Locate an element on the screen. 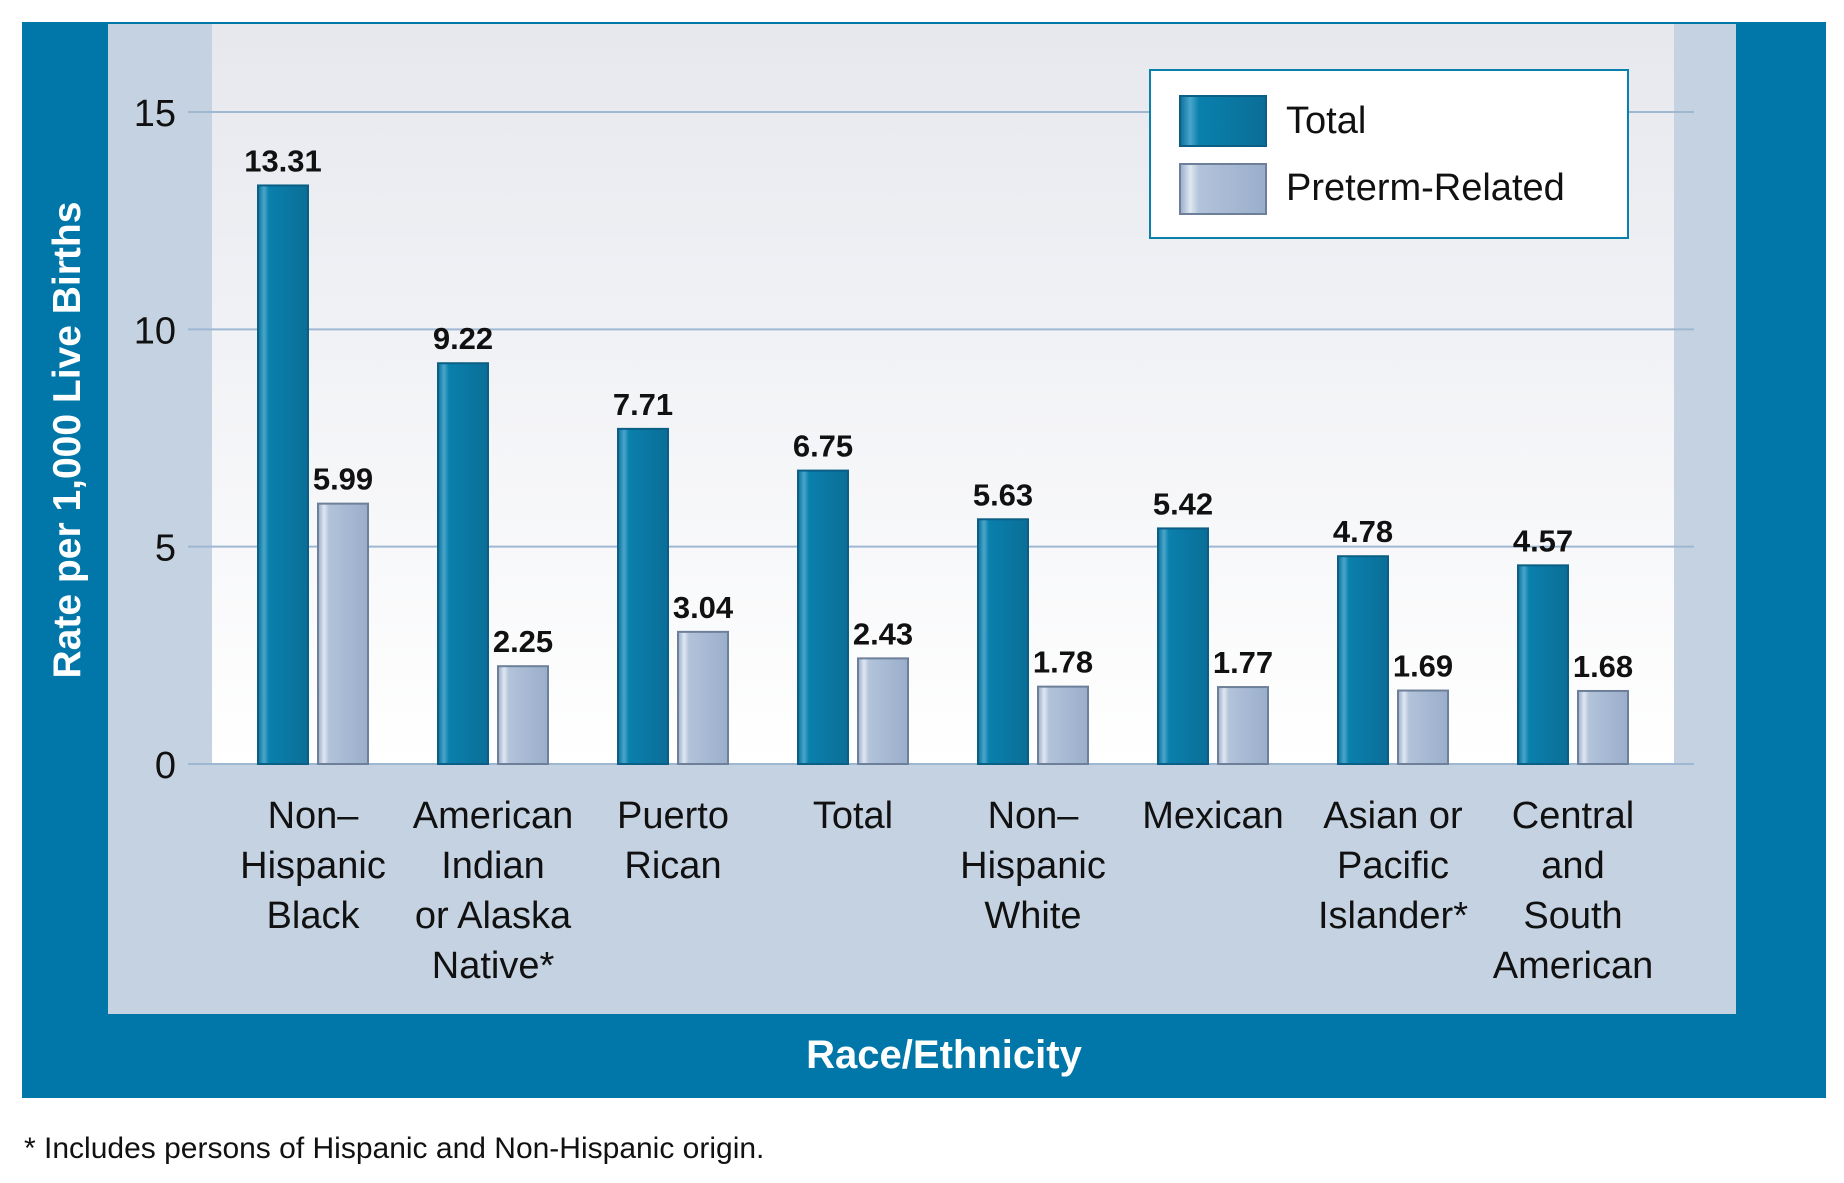  legend-swatch-total is located at coordinates (1223, 121).